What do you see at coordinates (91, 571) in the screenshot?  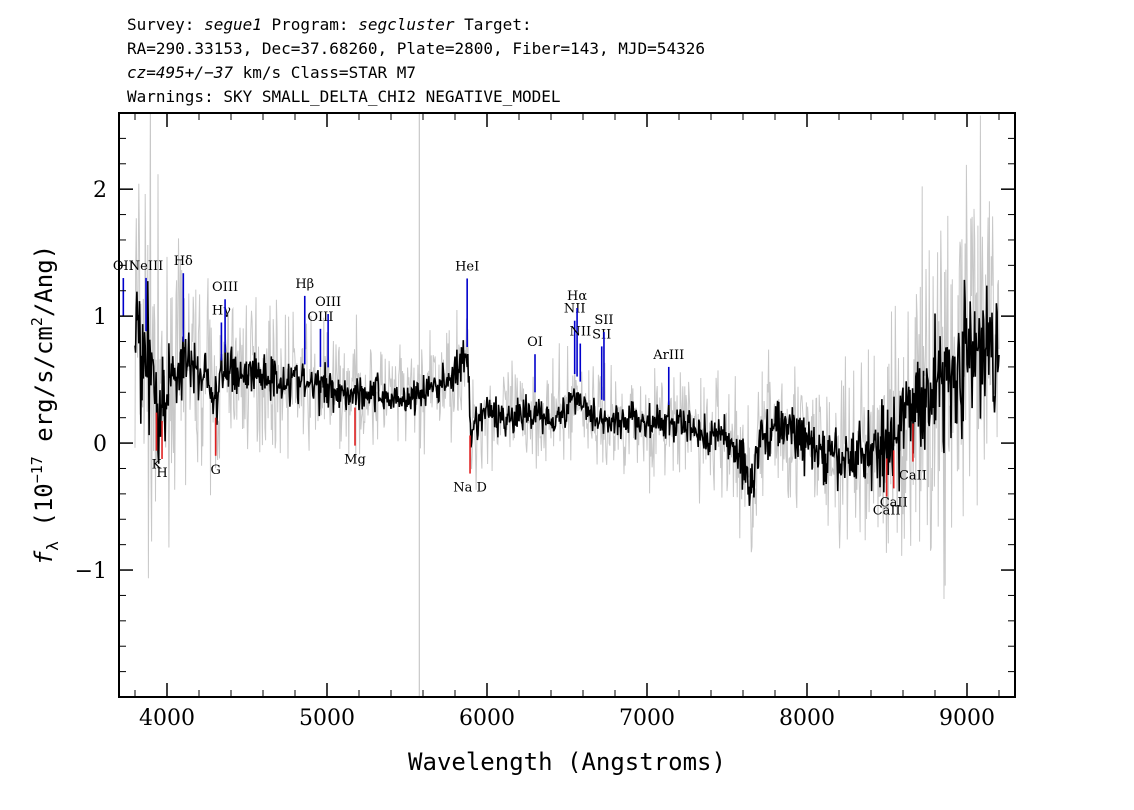 I see `y-tick-label: −1` at bounding box center [91, 571].